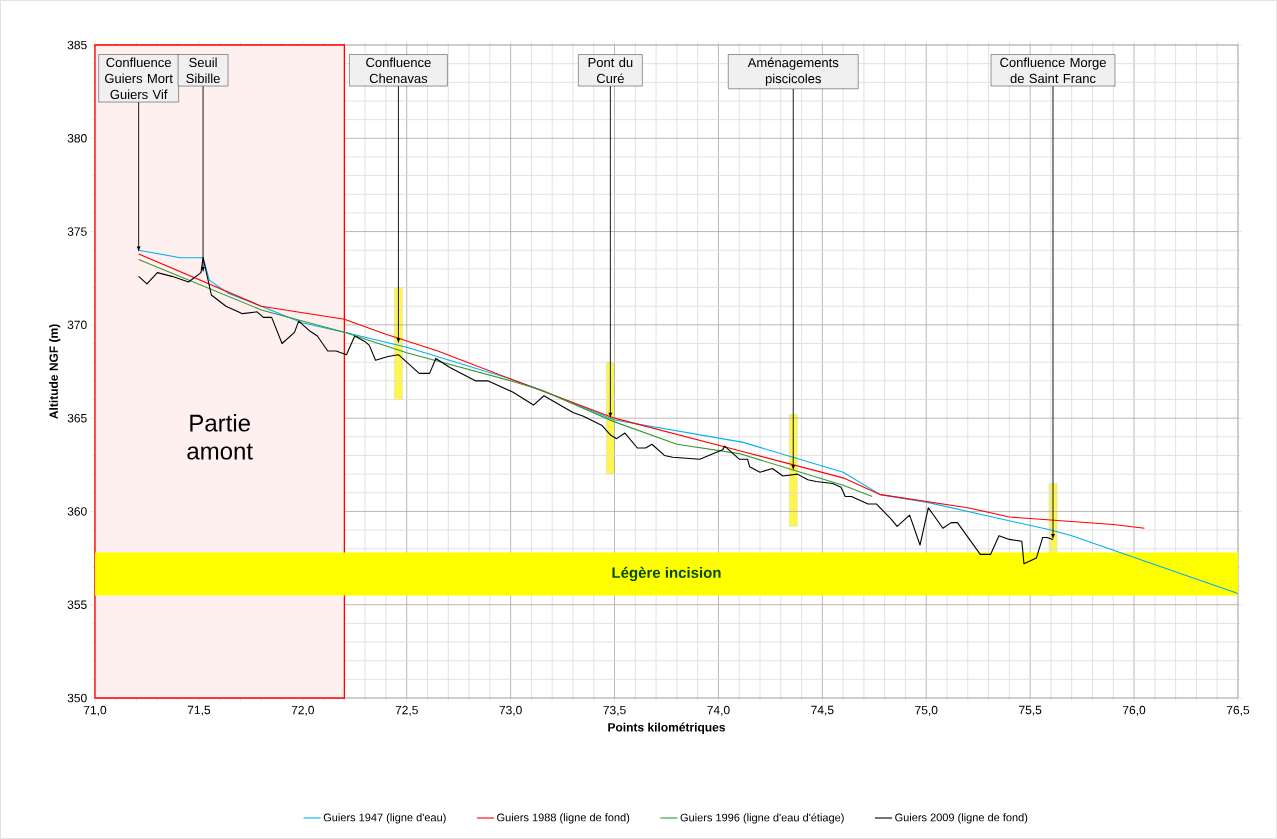 The height and width of the screenshot is (839, 1277). What do you see at coordinates (1053, 70) in the screenshot?
I see `annotation: Confluence Morge de Saint Franc` at bounding box center [1053, 70].